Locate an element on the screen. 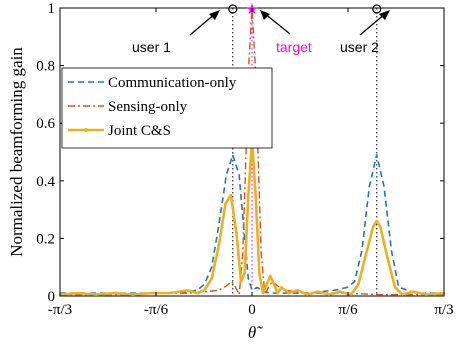 The width and height of the screenshot is (456, 347). x-tick-label: 0 is located at coordinates (252, 310).